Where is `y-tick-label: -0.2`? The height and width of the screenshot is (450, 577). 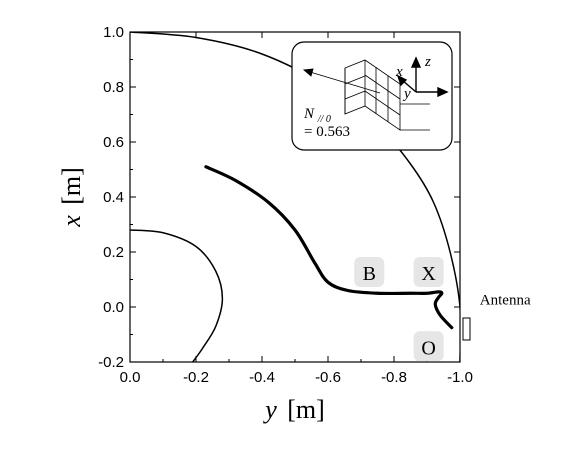
y-tick-label: -0.2 is located at coordinates (111, 362).